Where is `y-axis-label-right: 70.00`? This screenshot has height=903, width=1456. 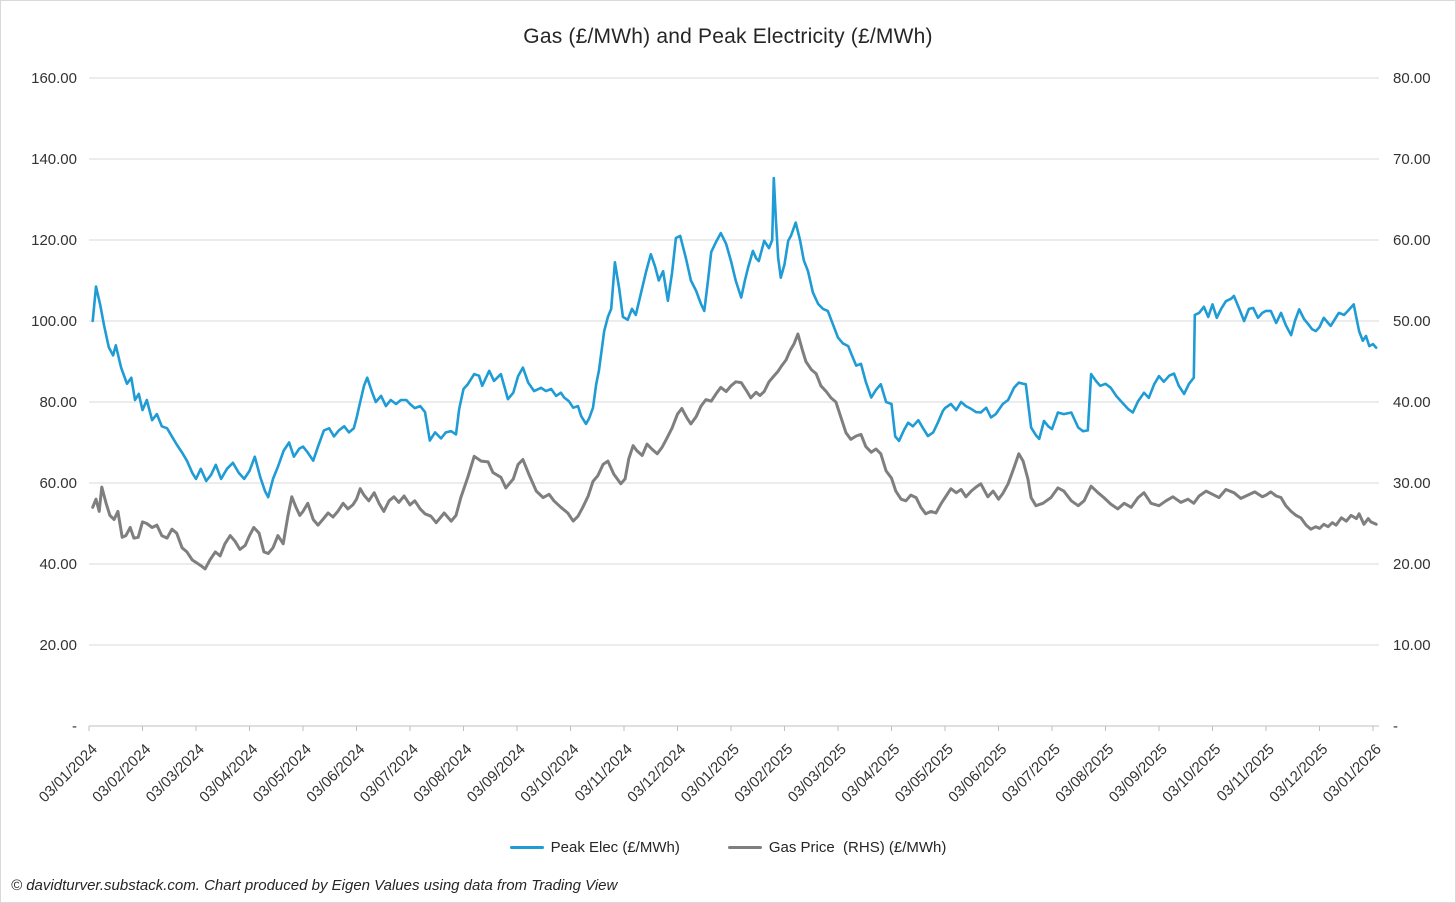
y-axis-label-right: 70.00 is located at coordinates (1412, 159).